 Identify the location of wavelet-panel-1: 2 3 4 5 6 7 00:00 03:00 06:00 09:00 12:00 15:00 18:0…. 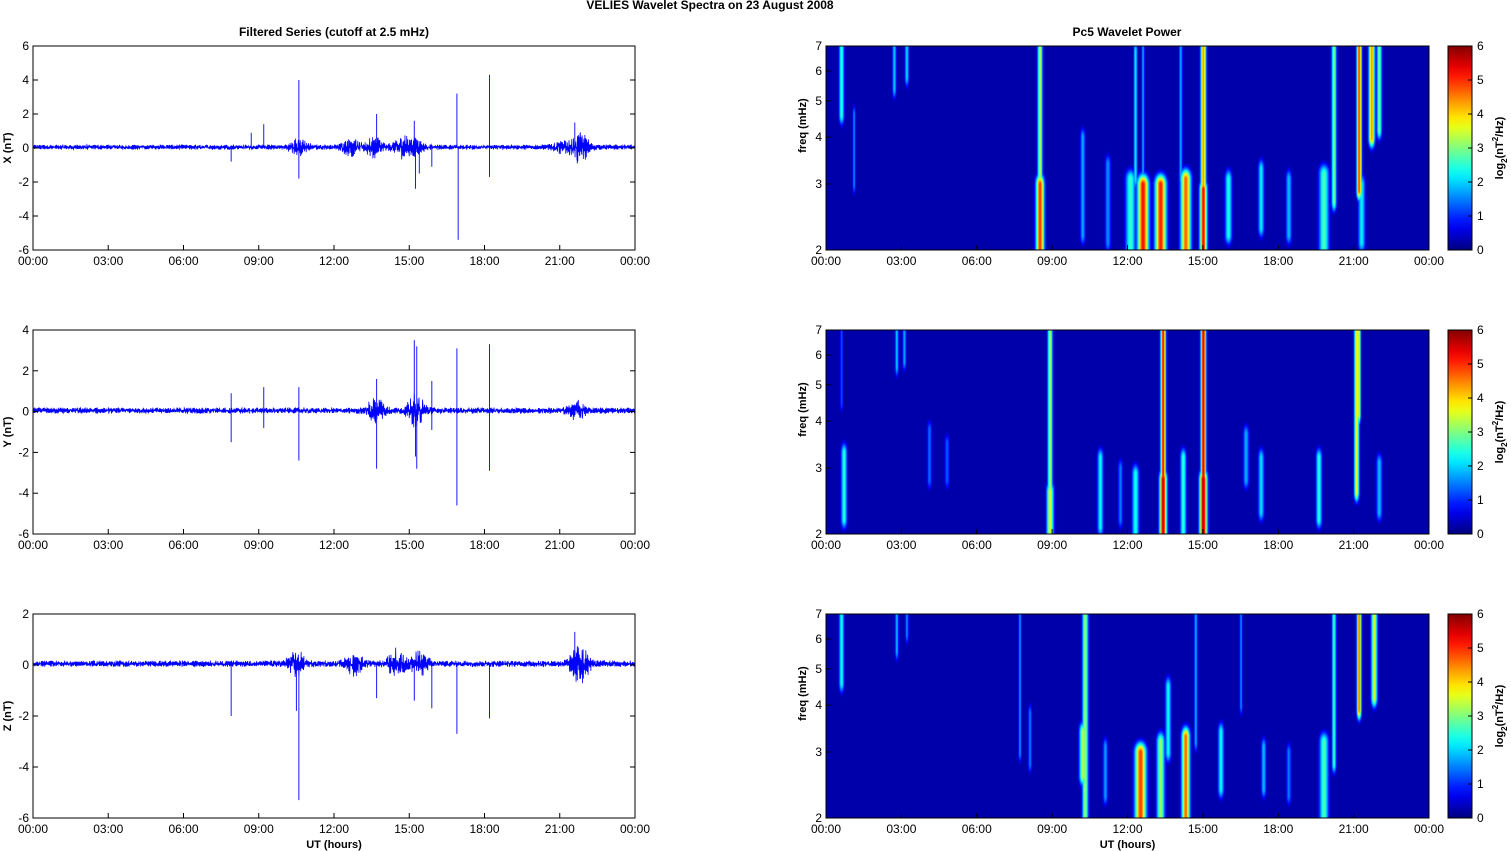
(1153, 153).